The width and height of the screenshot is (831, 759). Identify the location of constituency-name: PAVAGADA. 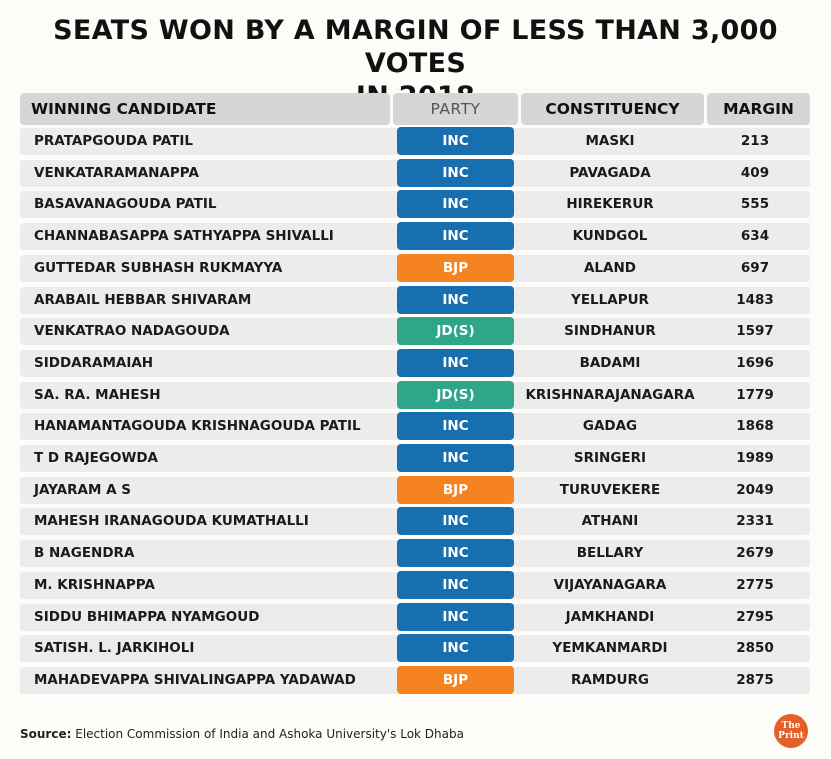
(610, 173).